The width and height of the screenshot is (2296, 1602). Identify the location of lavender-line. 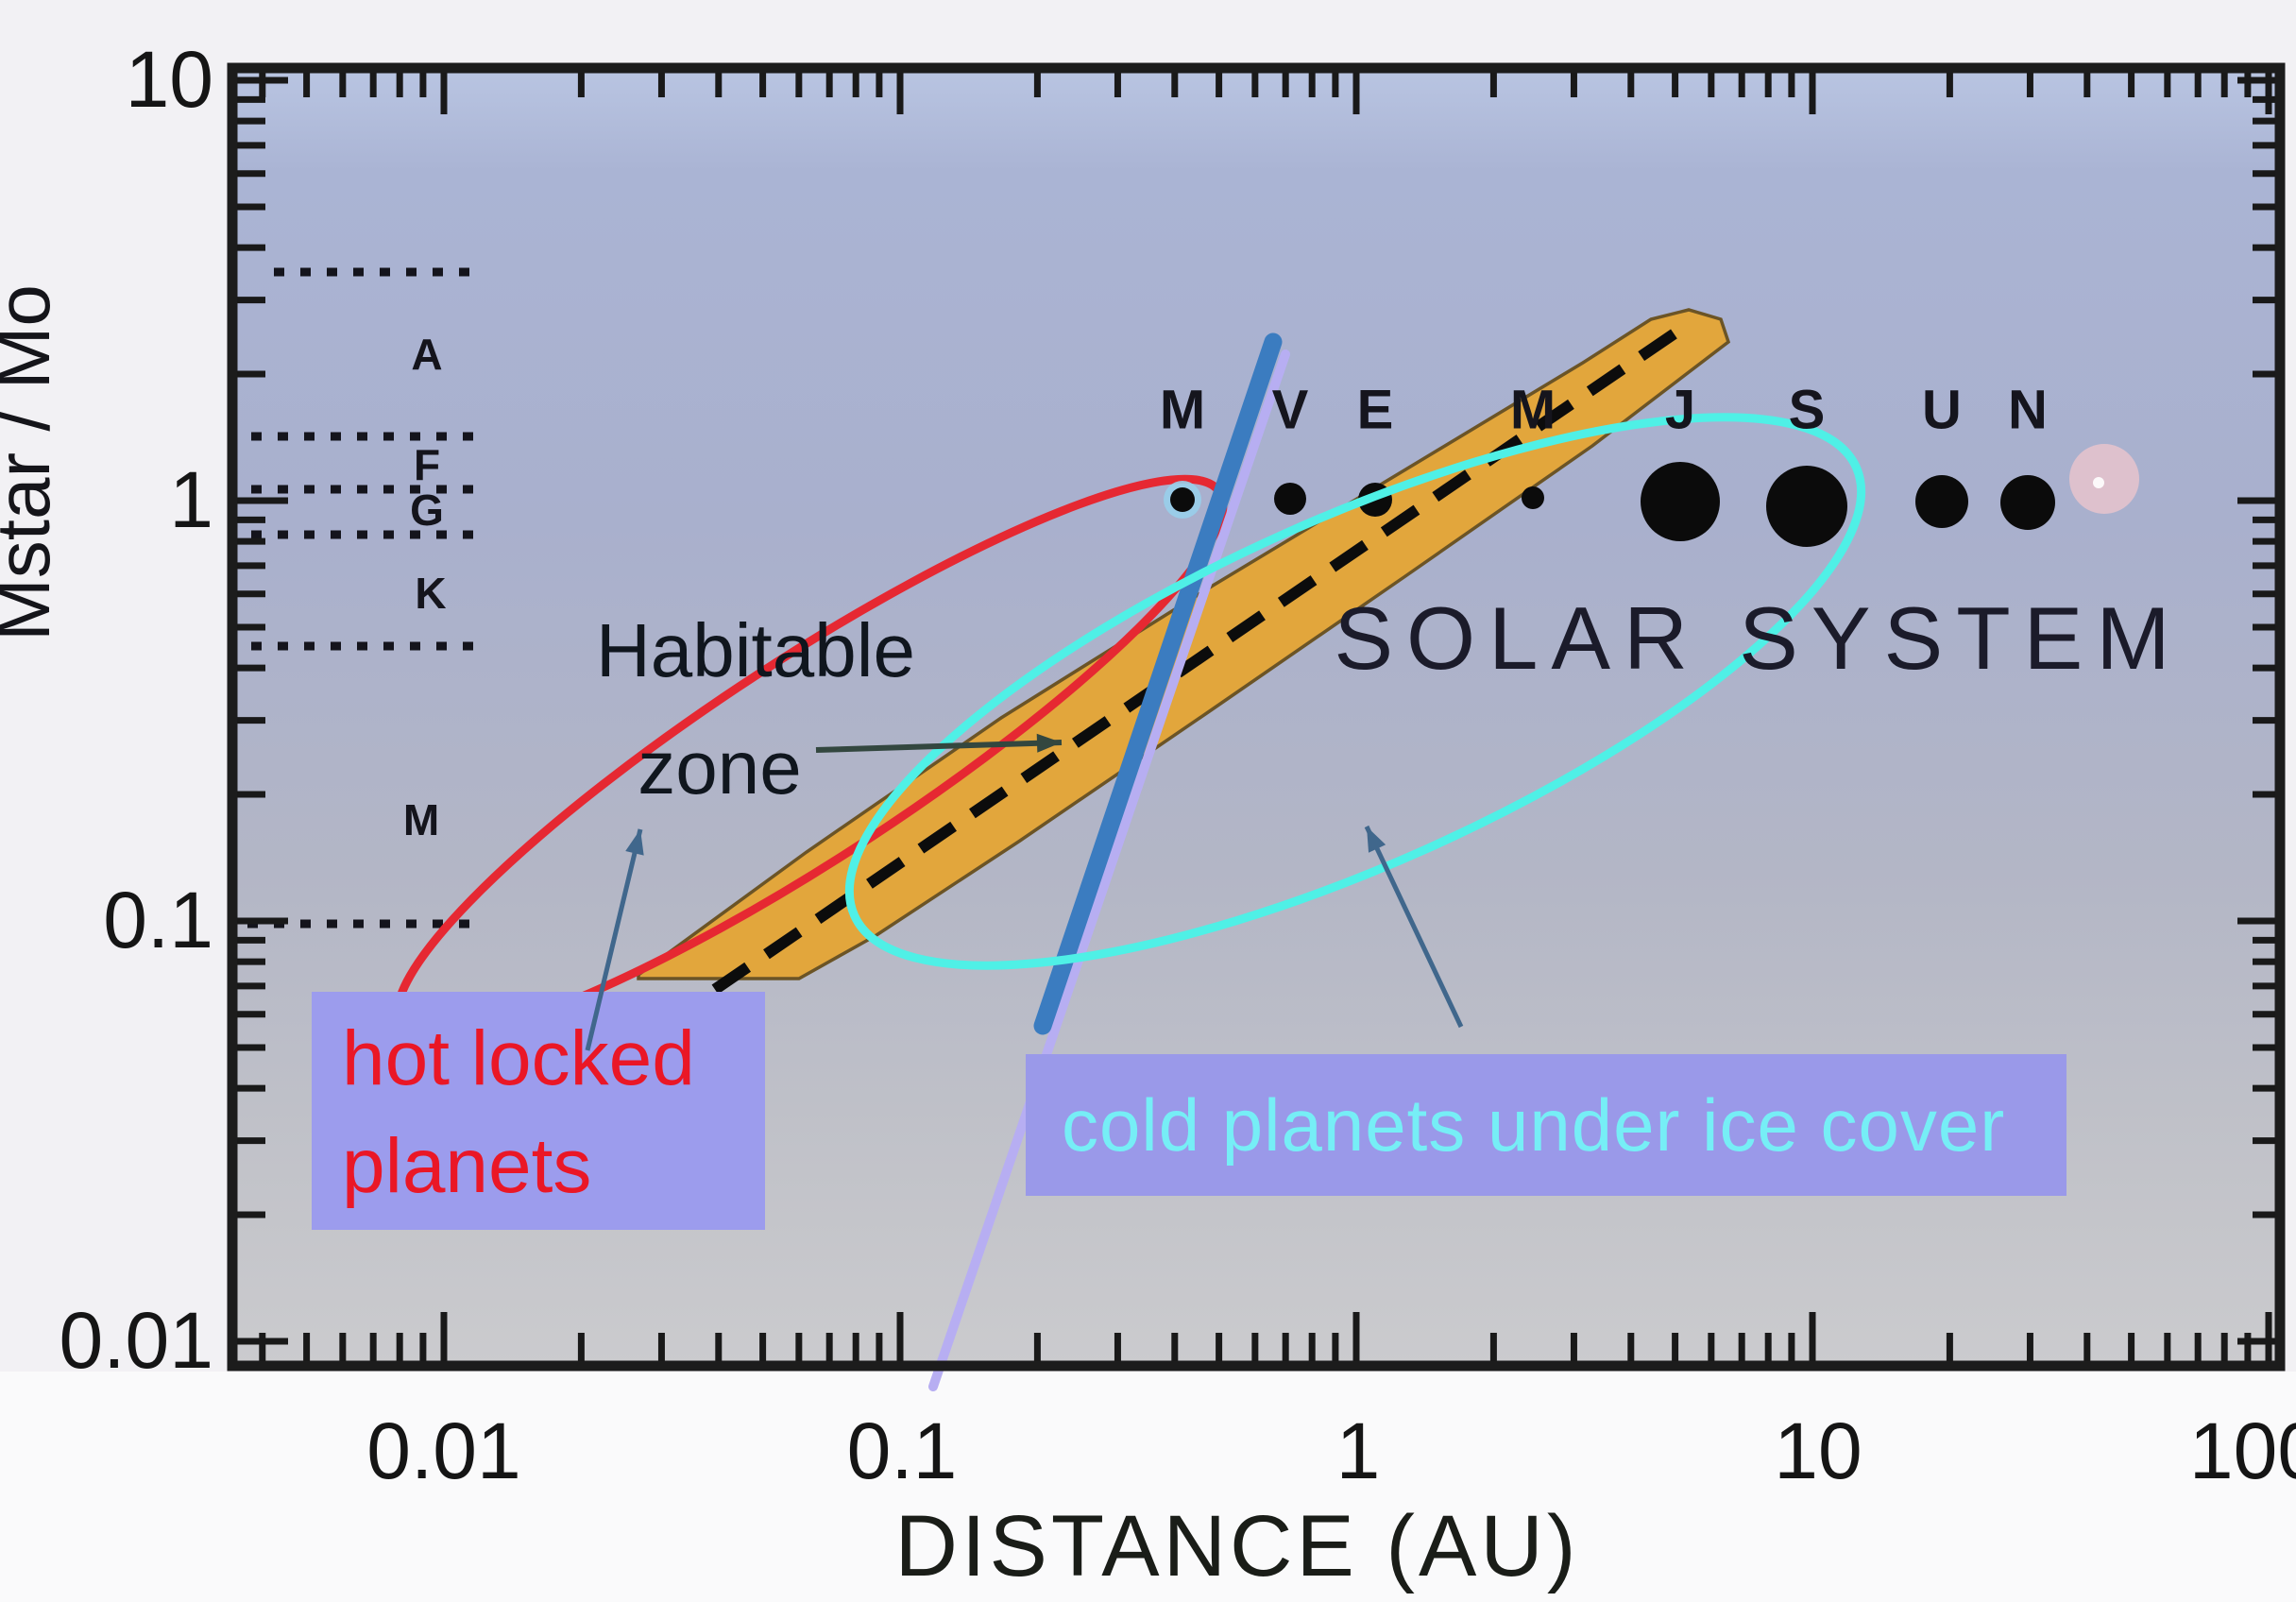
(1109, 870).